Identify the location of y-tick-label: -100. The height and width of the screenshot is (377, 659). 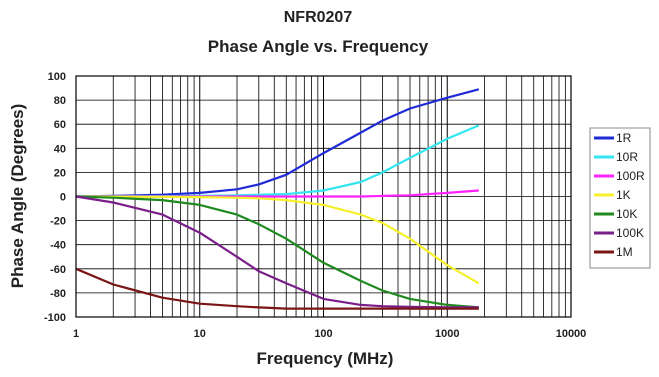
(55, 318).